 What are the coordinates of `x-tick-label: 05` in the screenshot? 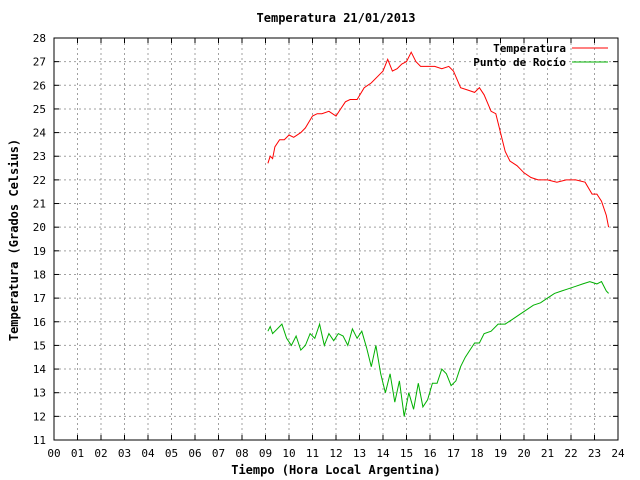 It's located at (171, 453).